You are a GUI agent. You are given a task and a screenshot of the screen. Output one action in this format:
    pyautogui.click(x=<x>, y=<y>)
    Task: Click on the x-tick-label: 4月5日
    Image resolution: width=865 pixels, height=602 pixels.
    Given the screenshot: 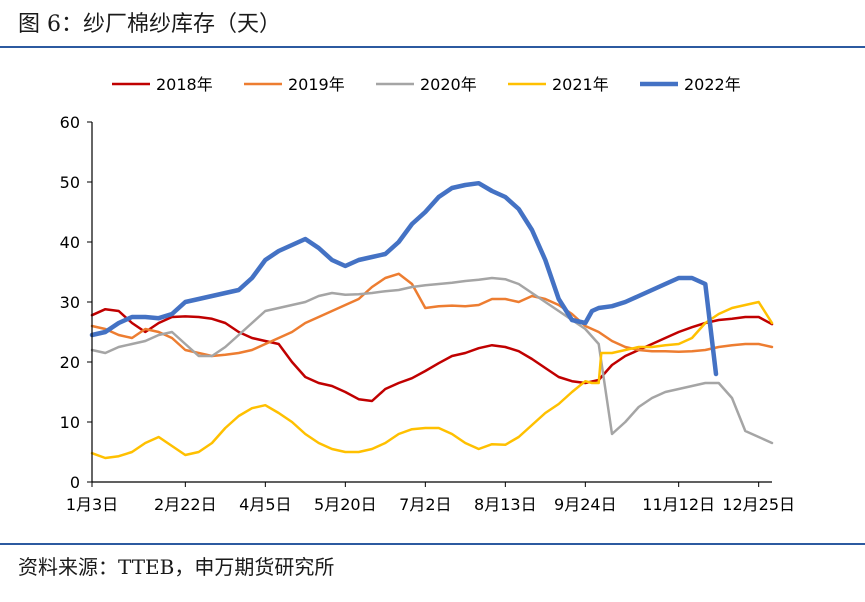 What is the action you would take?
    pyautogui.click(x=265, y=504)
    